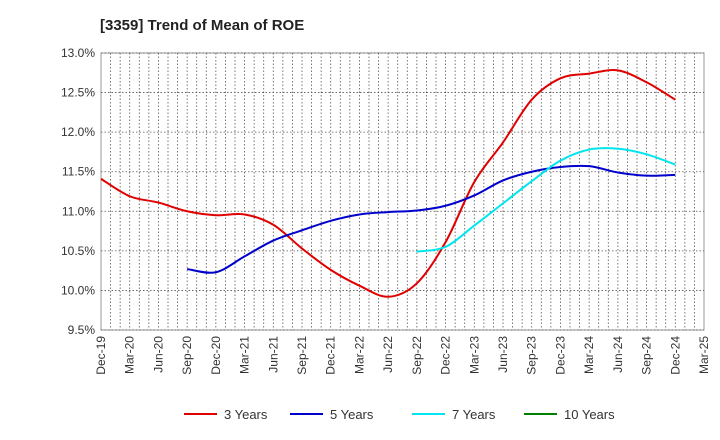 The height and width of the screenshot is (440, 720). I want to click on x-tick-label: Dec-24, so click(675, 355).